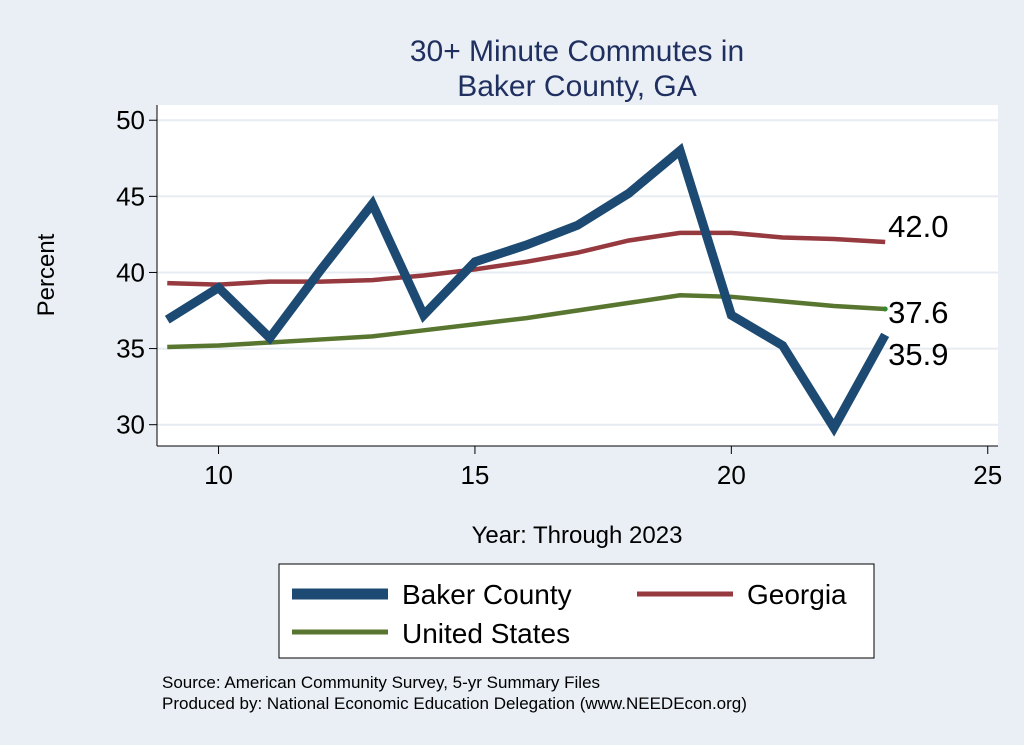 Image resolution: width=1024 pixels, height=745 pixels. Describe the element at coordinates (130, 272) in the screenshot. I see `y-tick-label: 40` at that location.